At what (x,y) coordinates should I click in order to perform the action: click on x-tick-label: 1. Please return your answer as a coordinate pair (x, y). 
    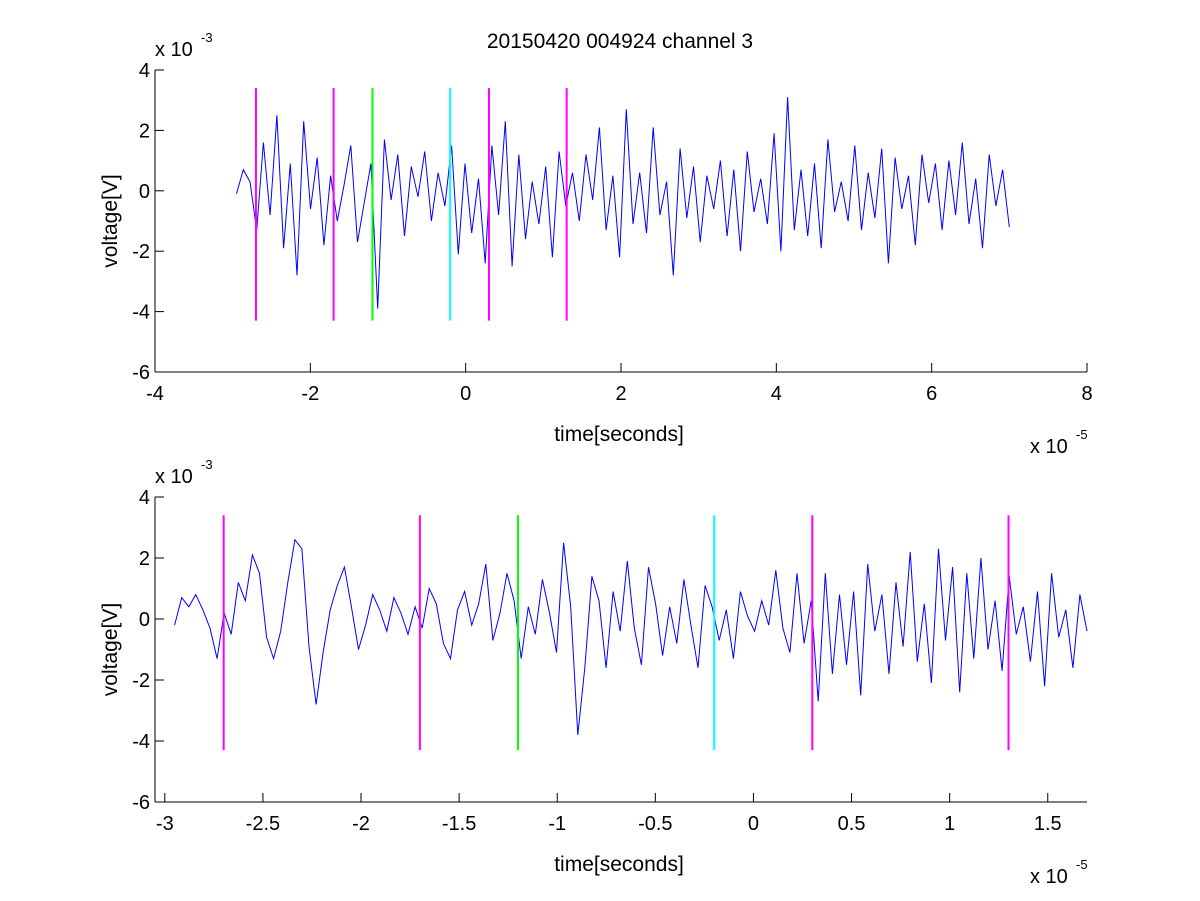
    Looking at the image, I should click on (949, 824).